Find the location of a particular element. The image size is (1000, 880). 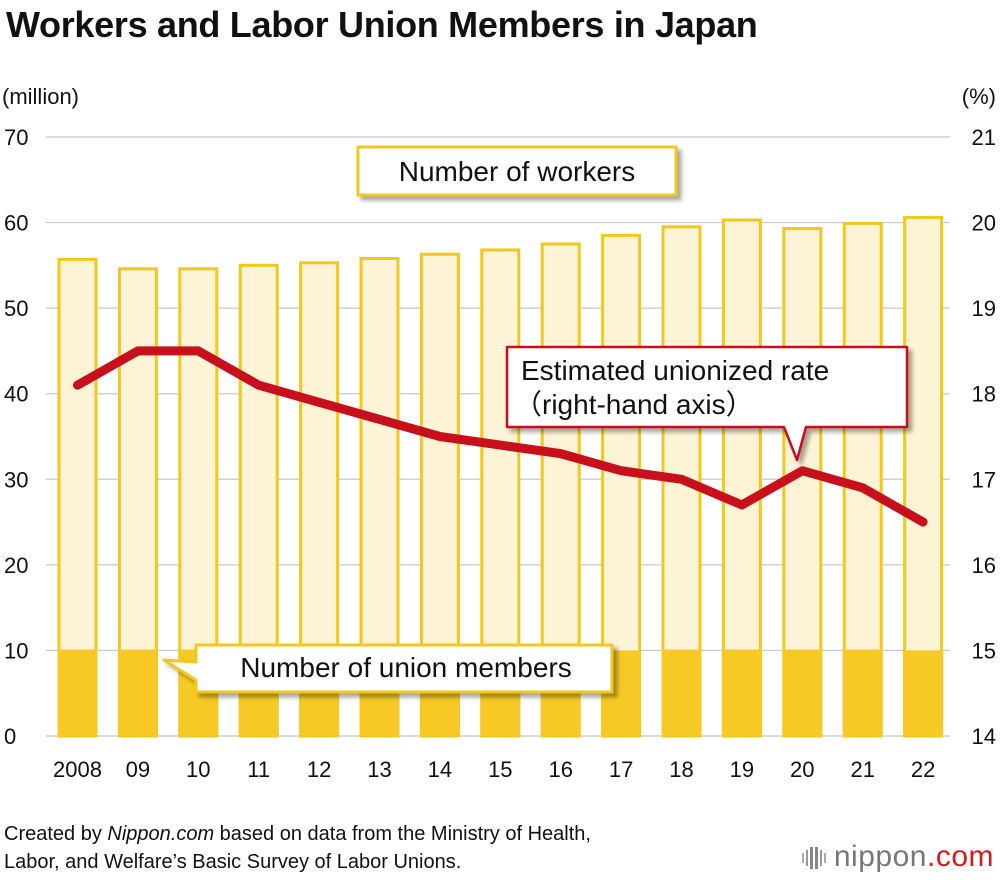

rate-callout-box is located at coordinates (707, 403).